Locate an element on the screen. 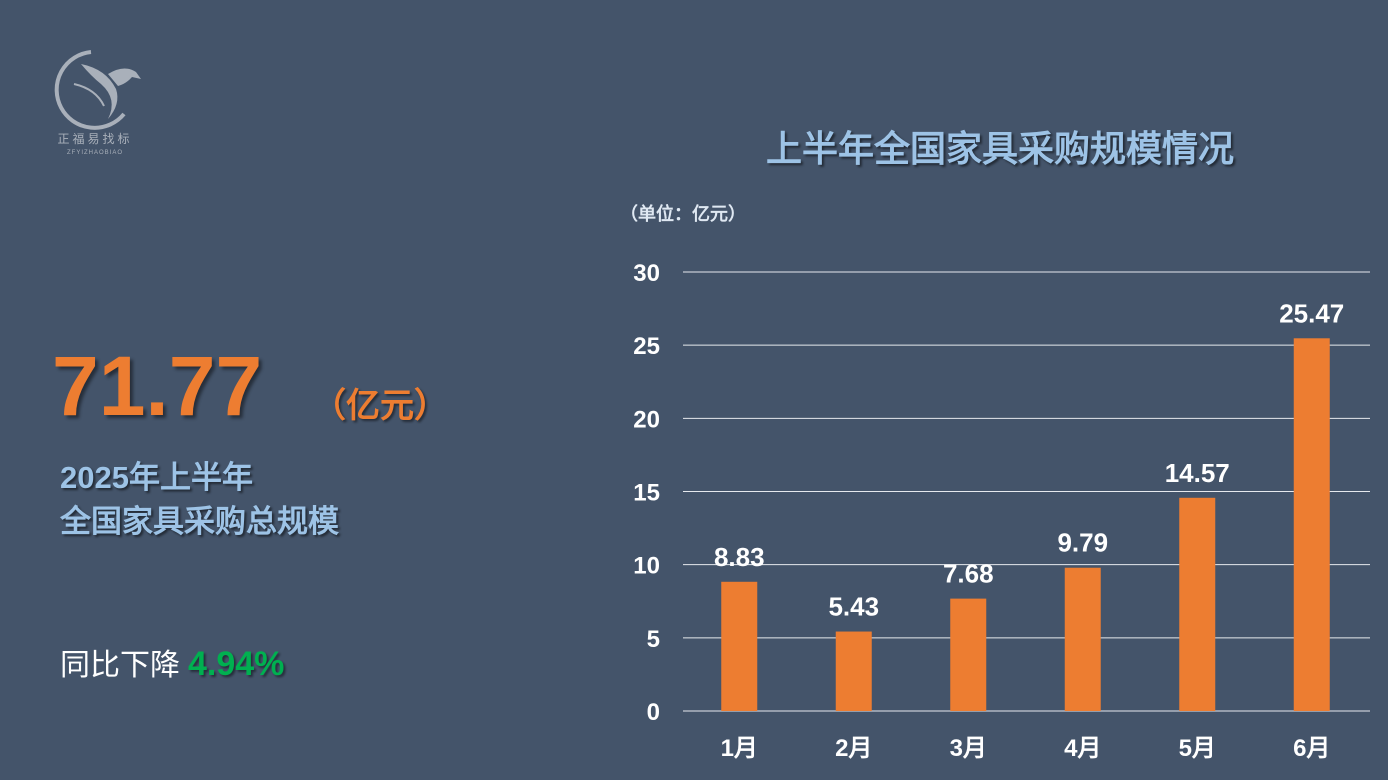 The width and height of the screenshot is (1388, 780). data-label: 5.43 is located at coordinates (853, 607).